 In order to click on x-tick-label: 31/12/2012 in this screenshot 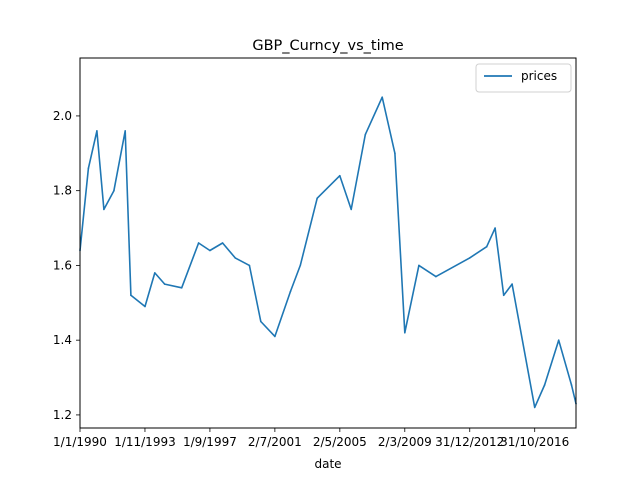, I will do `click(469, 442)`.